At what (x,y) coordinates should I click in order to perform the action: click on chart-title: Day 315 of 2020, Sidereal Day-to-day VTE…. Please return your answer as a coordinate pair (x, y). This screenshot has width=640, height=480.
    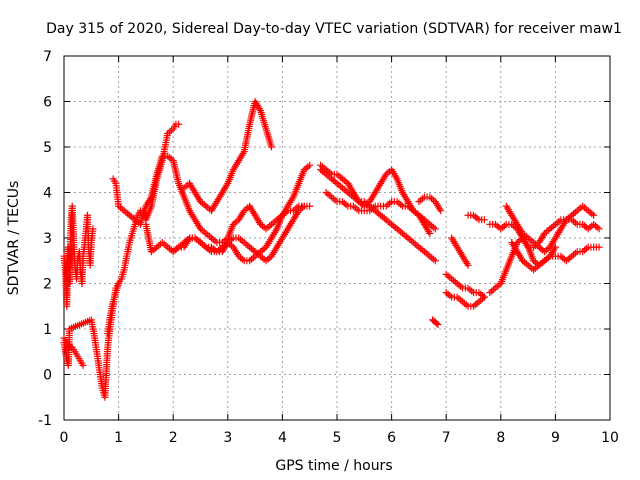
    Looking at the image, I should click on (334, 29).